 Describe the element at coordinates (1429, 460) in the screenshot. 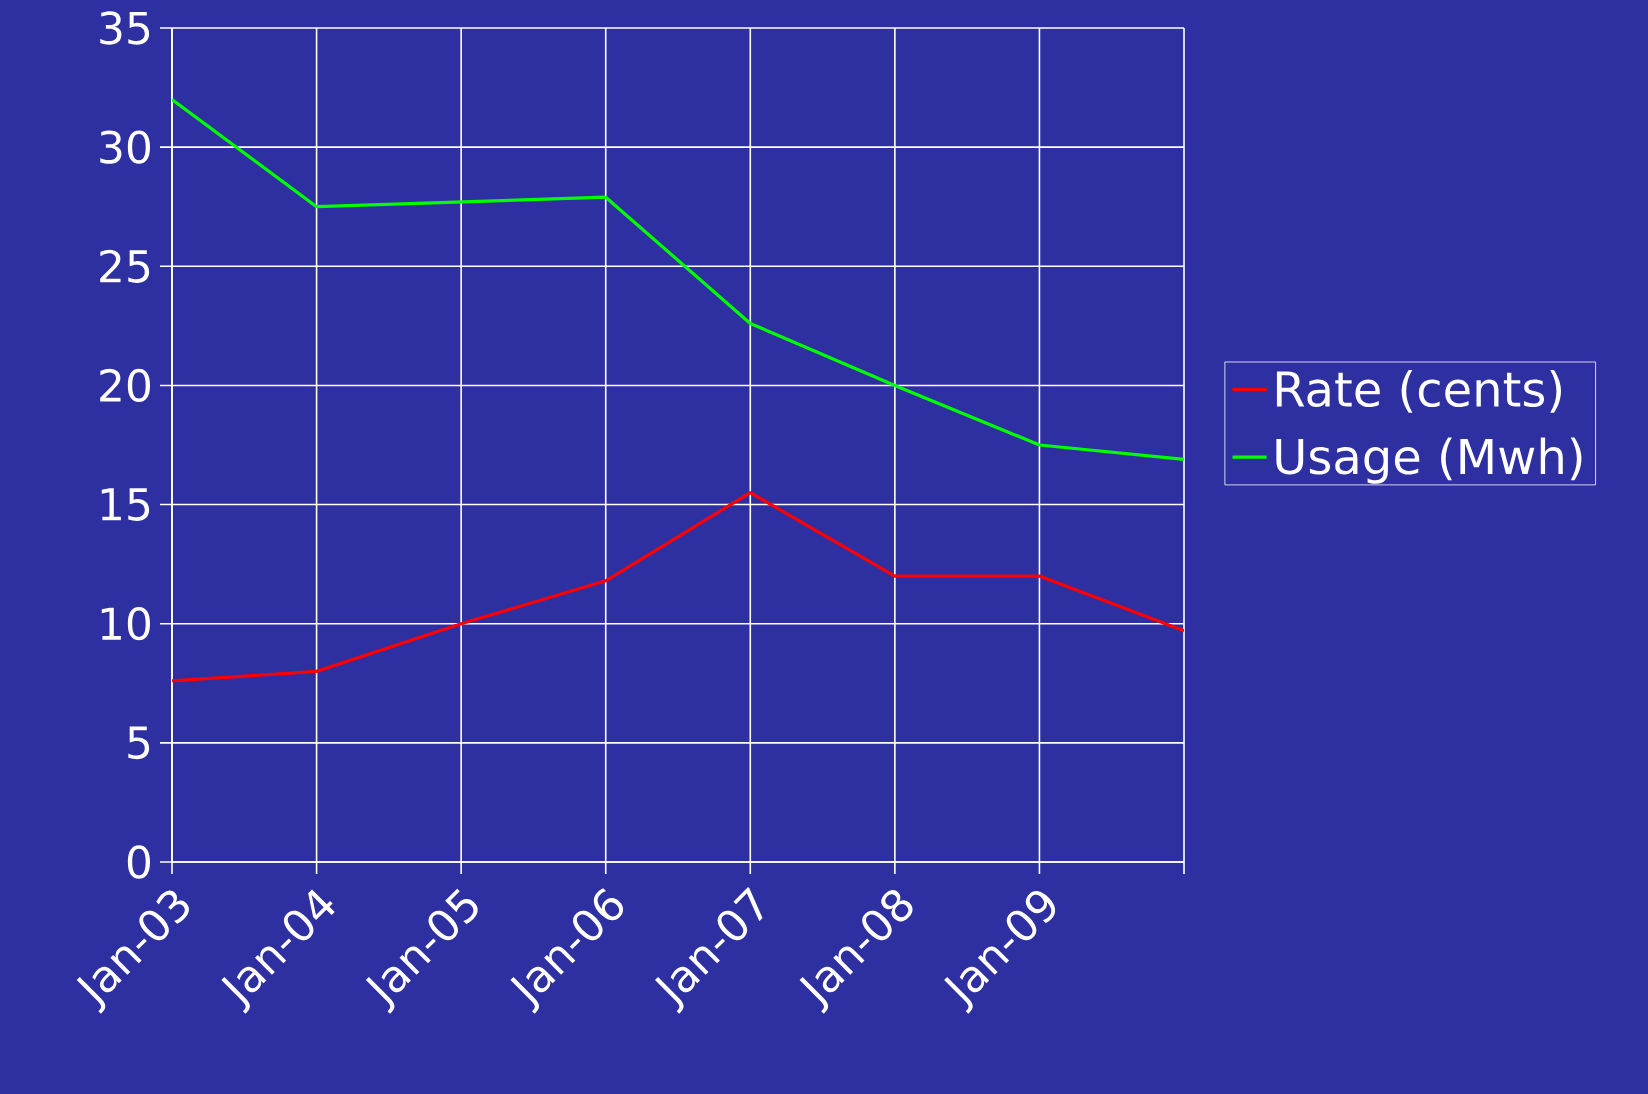

I see `legend-label: Usage (Mwh)` at that location.